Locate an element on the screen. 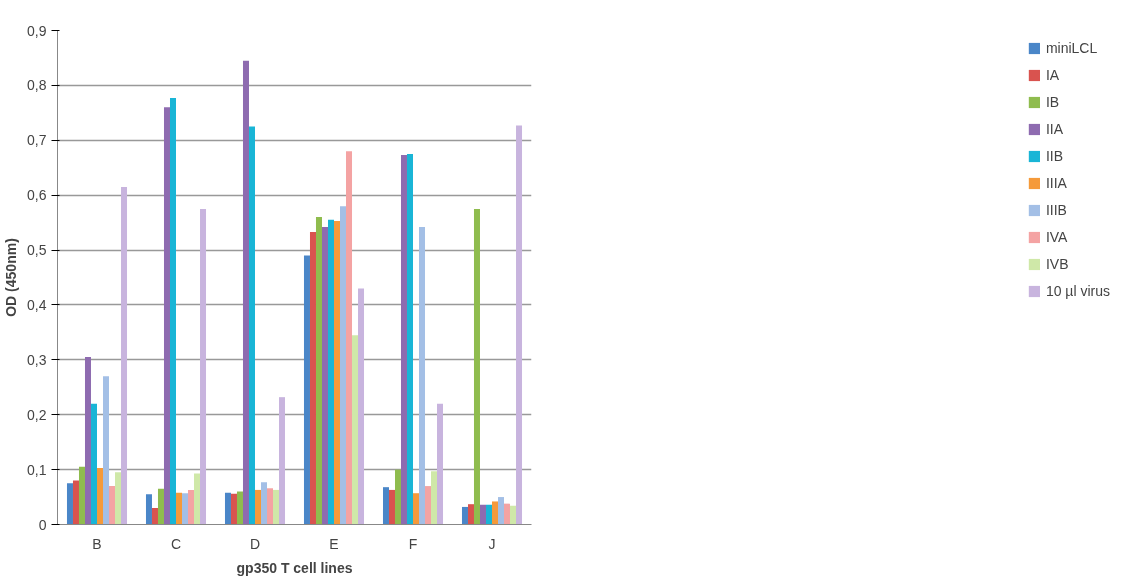  y-tick-label: 0,1 is located at coordinates (37, 469).